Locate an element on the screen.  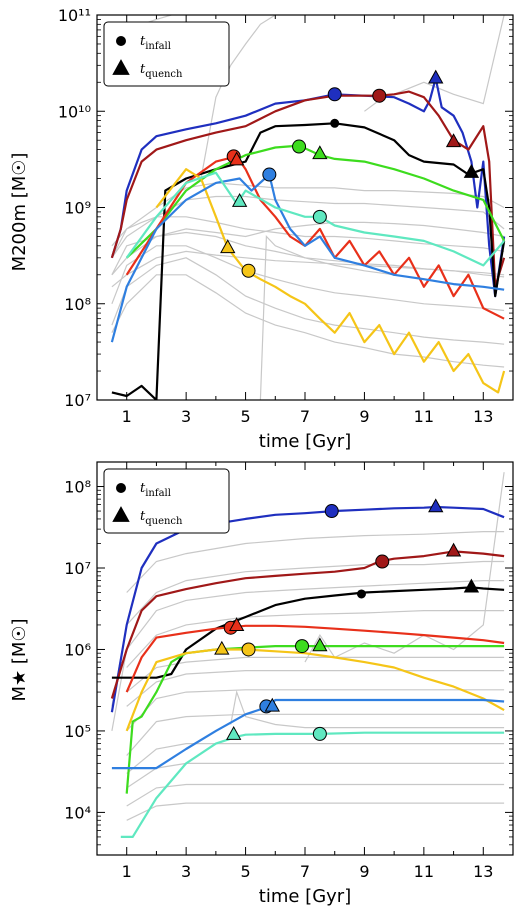
y-tick-label: 10¹⁰ is located at coordinates (74, 111).